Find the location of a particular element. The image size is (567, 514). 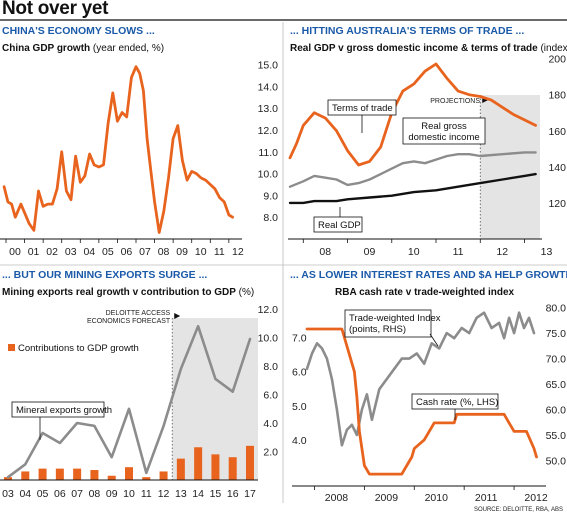

australia-y-tick-label: 140 is located at coordinates (557, 168).